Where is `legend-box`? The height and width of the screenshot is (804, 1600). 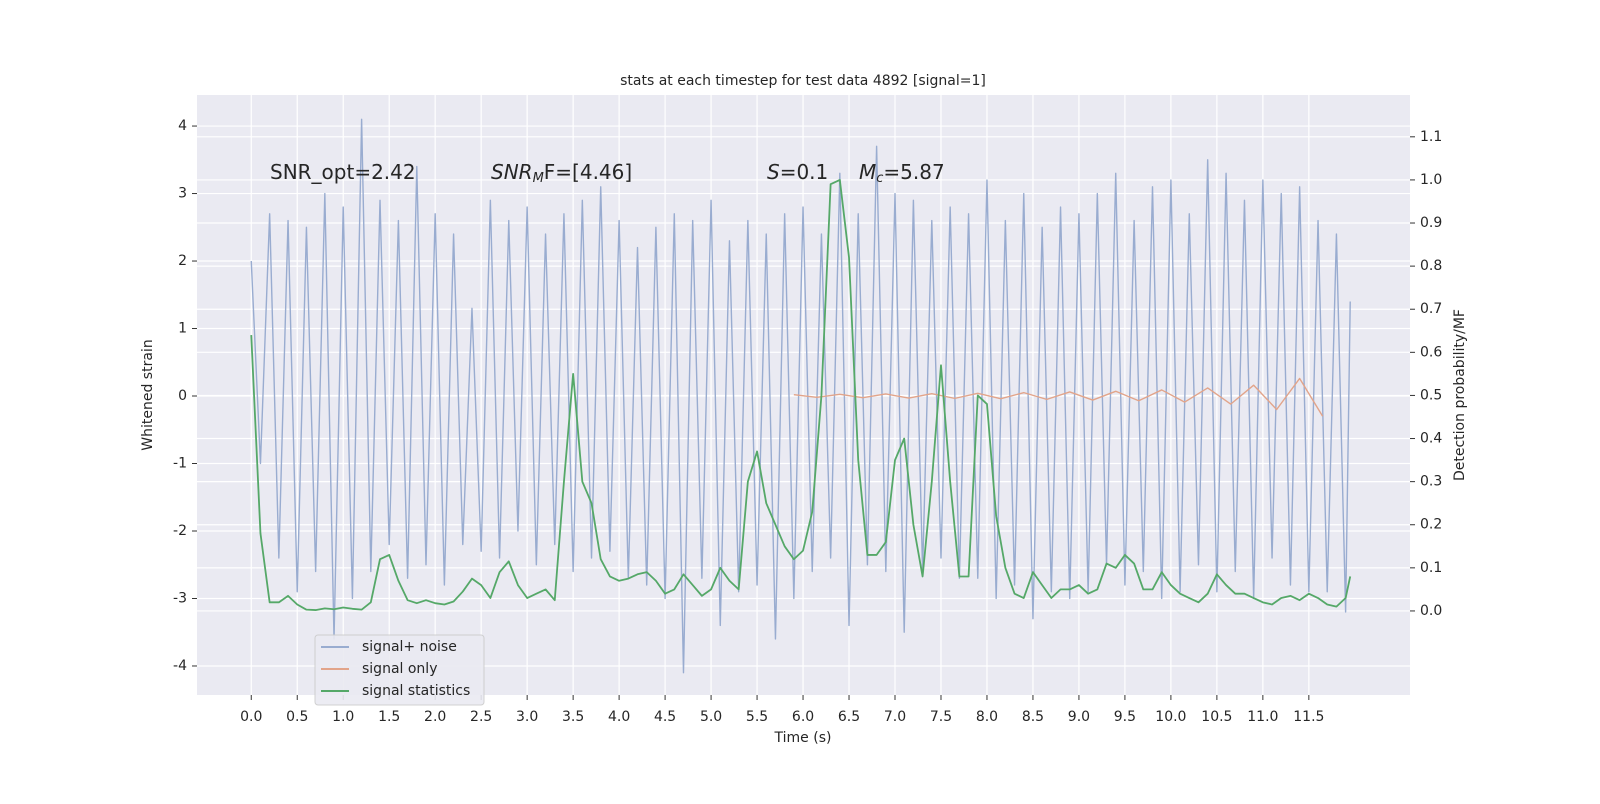
legend-box is located at coordinates (399, 670).